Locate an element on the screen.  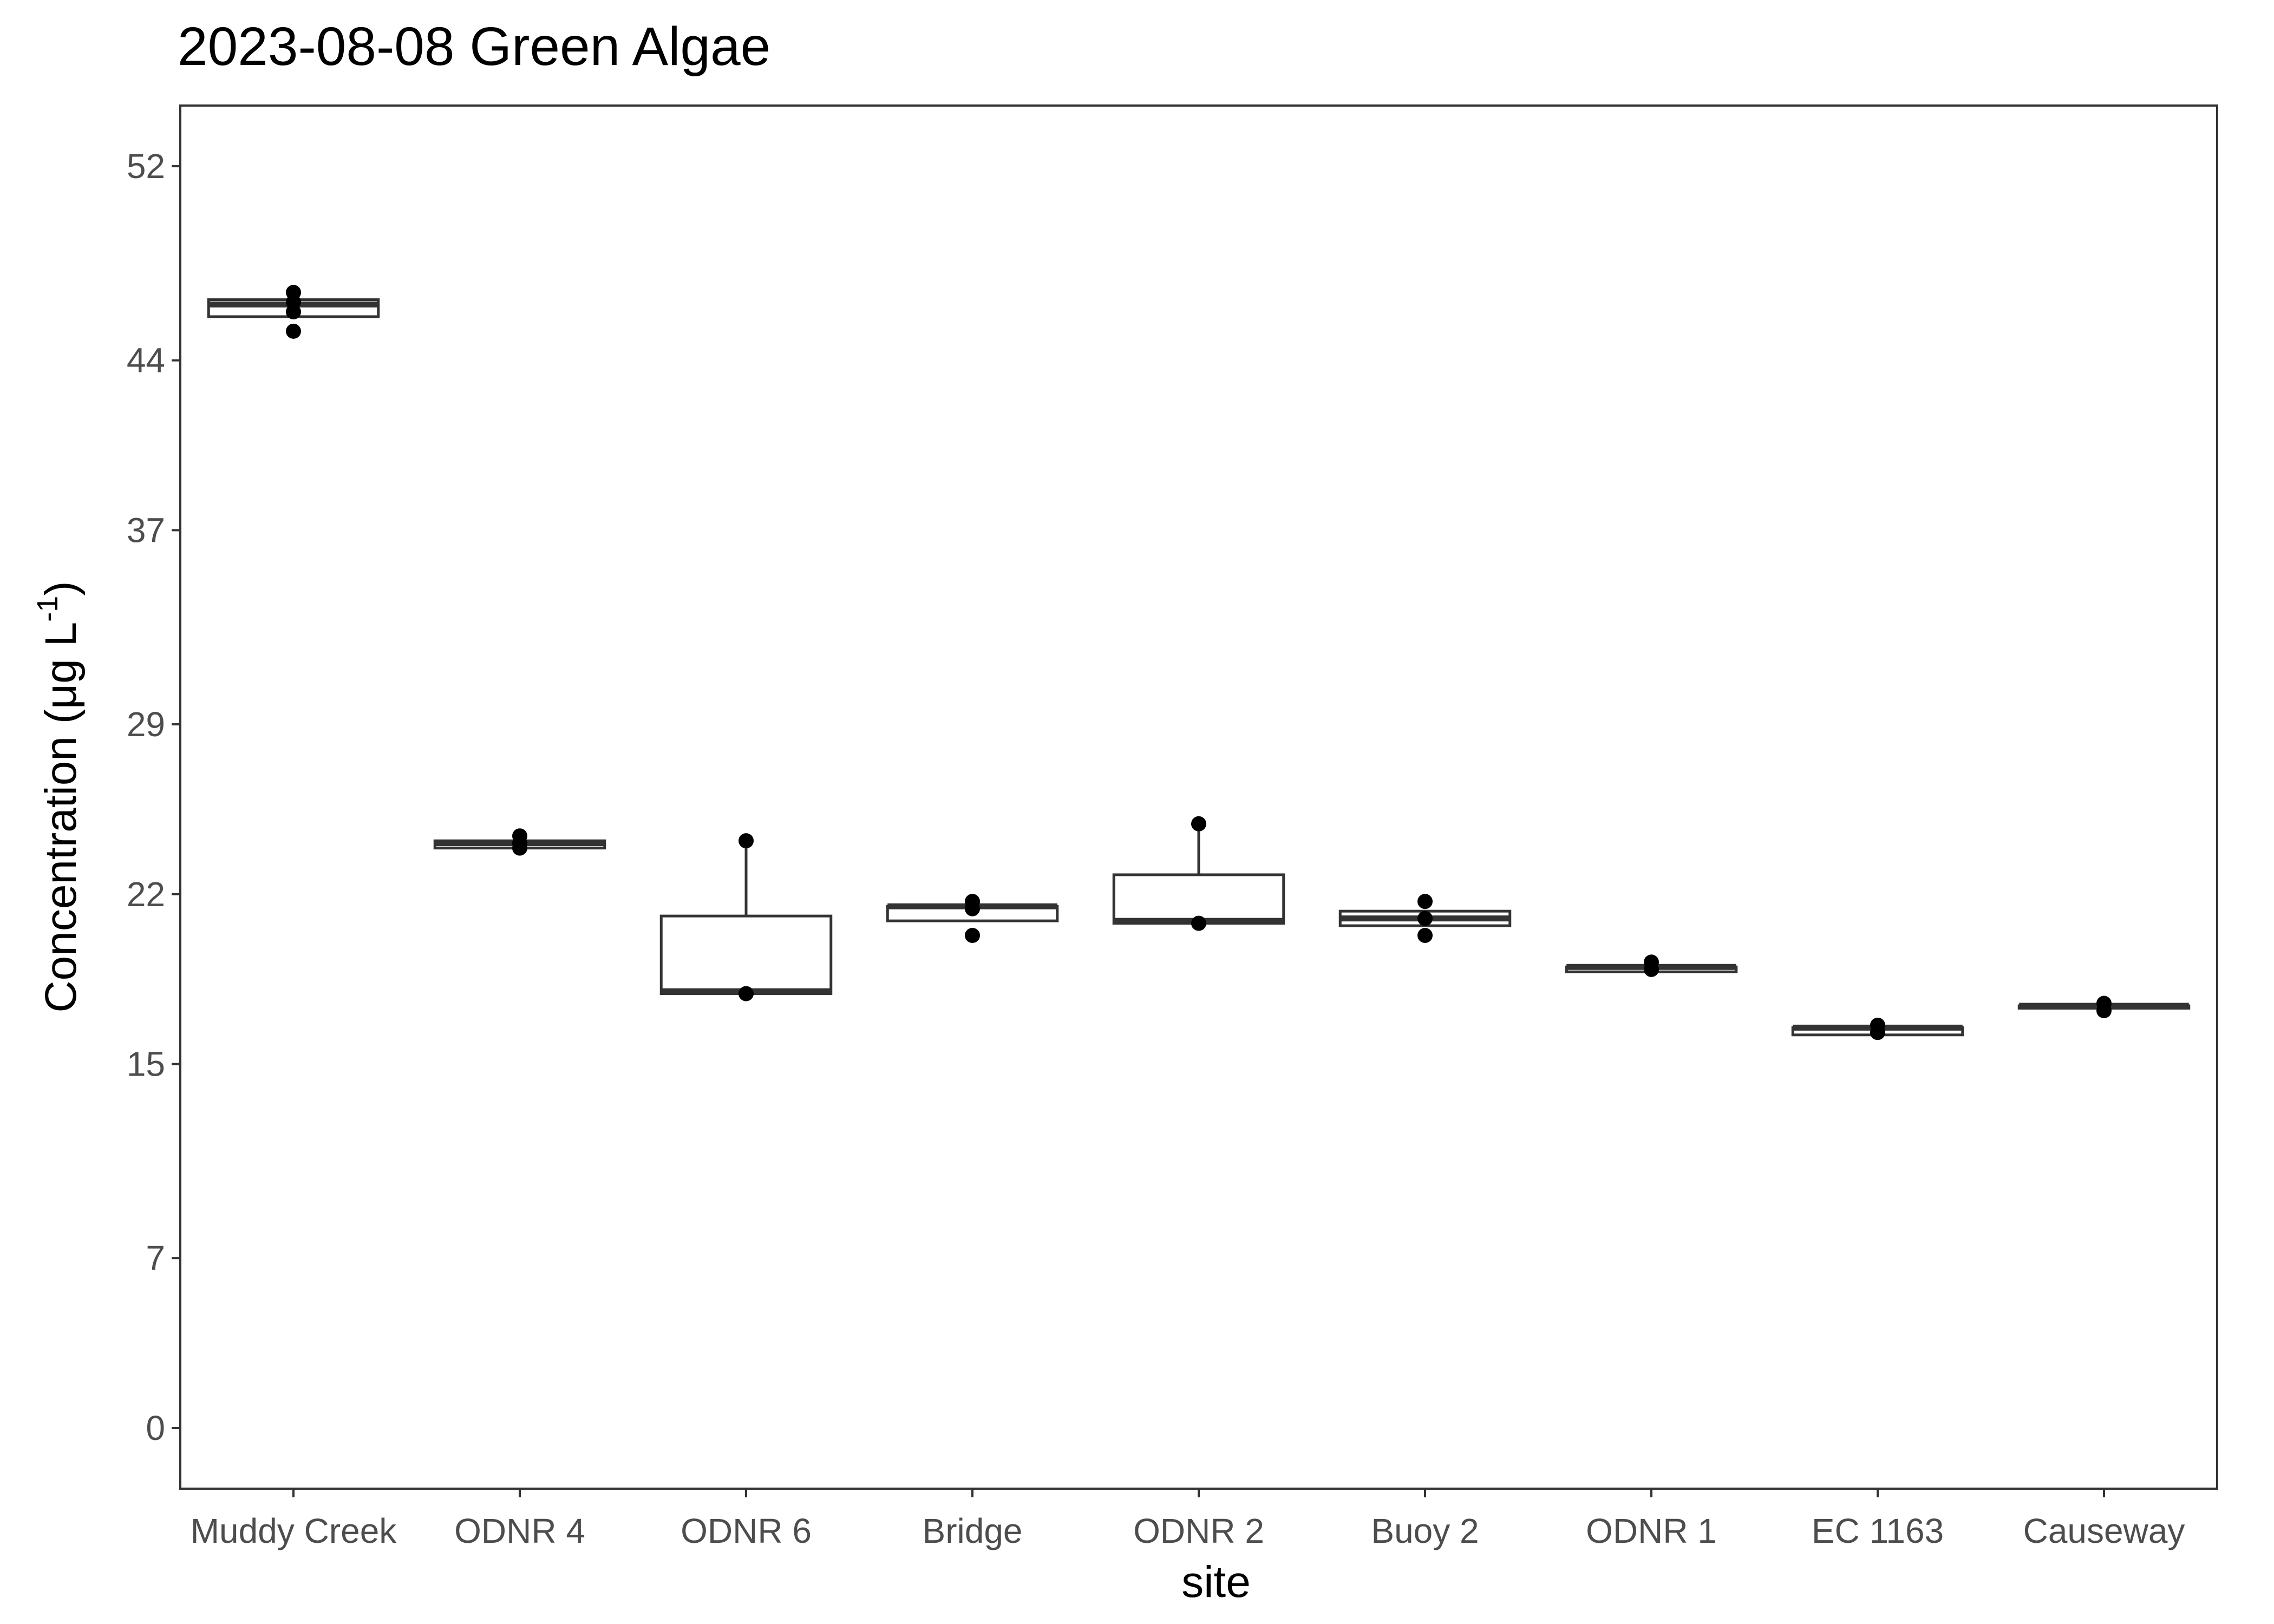
x-tick-label: ODNR 1 is located at coordinates (1652, 1530).